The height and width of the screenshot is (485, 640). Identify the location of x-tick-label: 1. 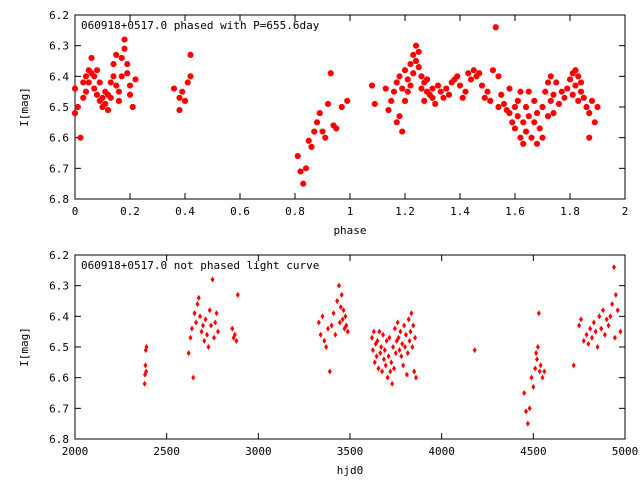
(350, 211).